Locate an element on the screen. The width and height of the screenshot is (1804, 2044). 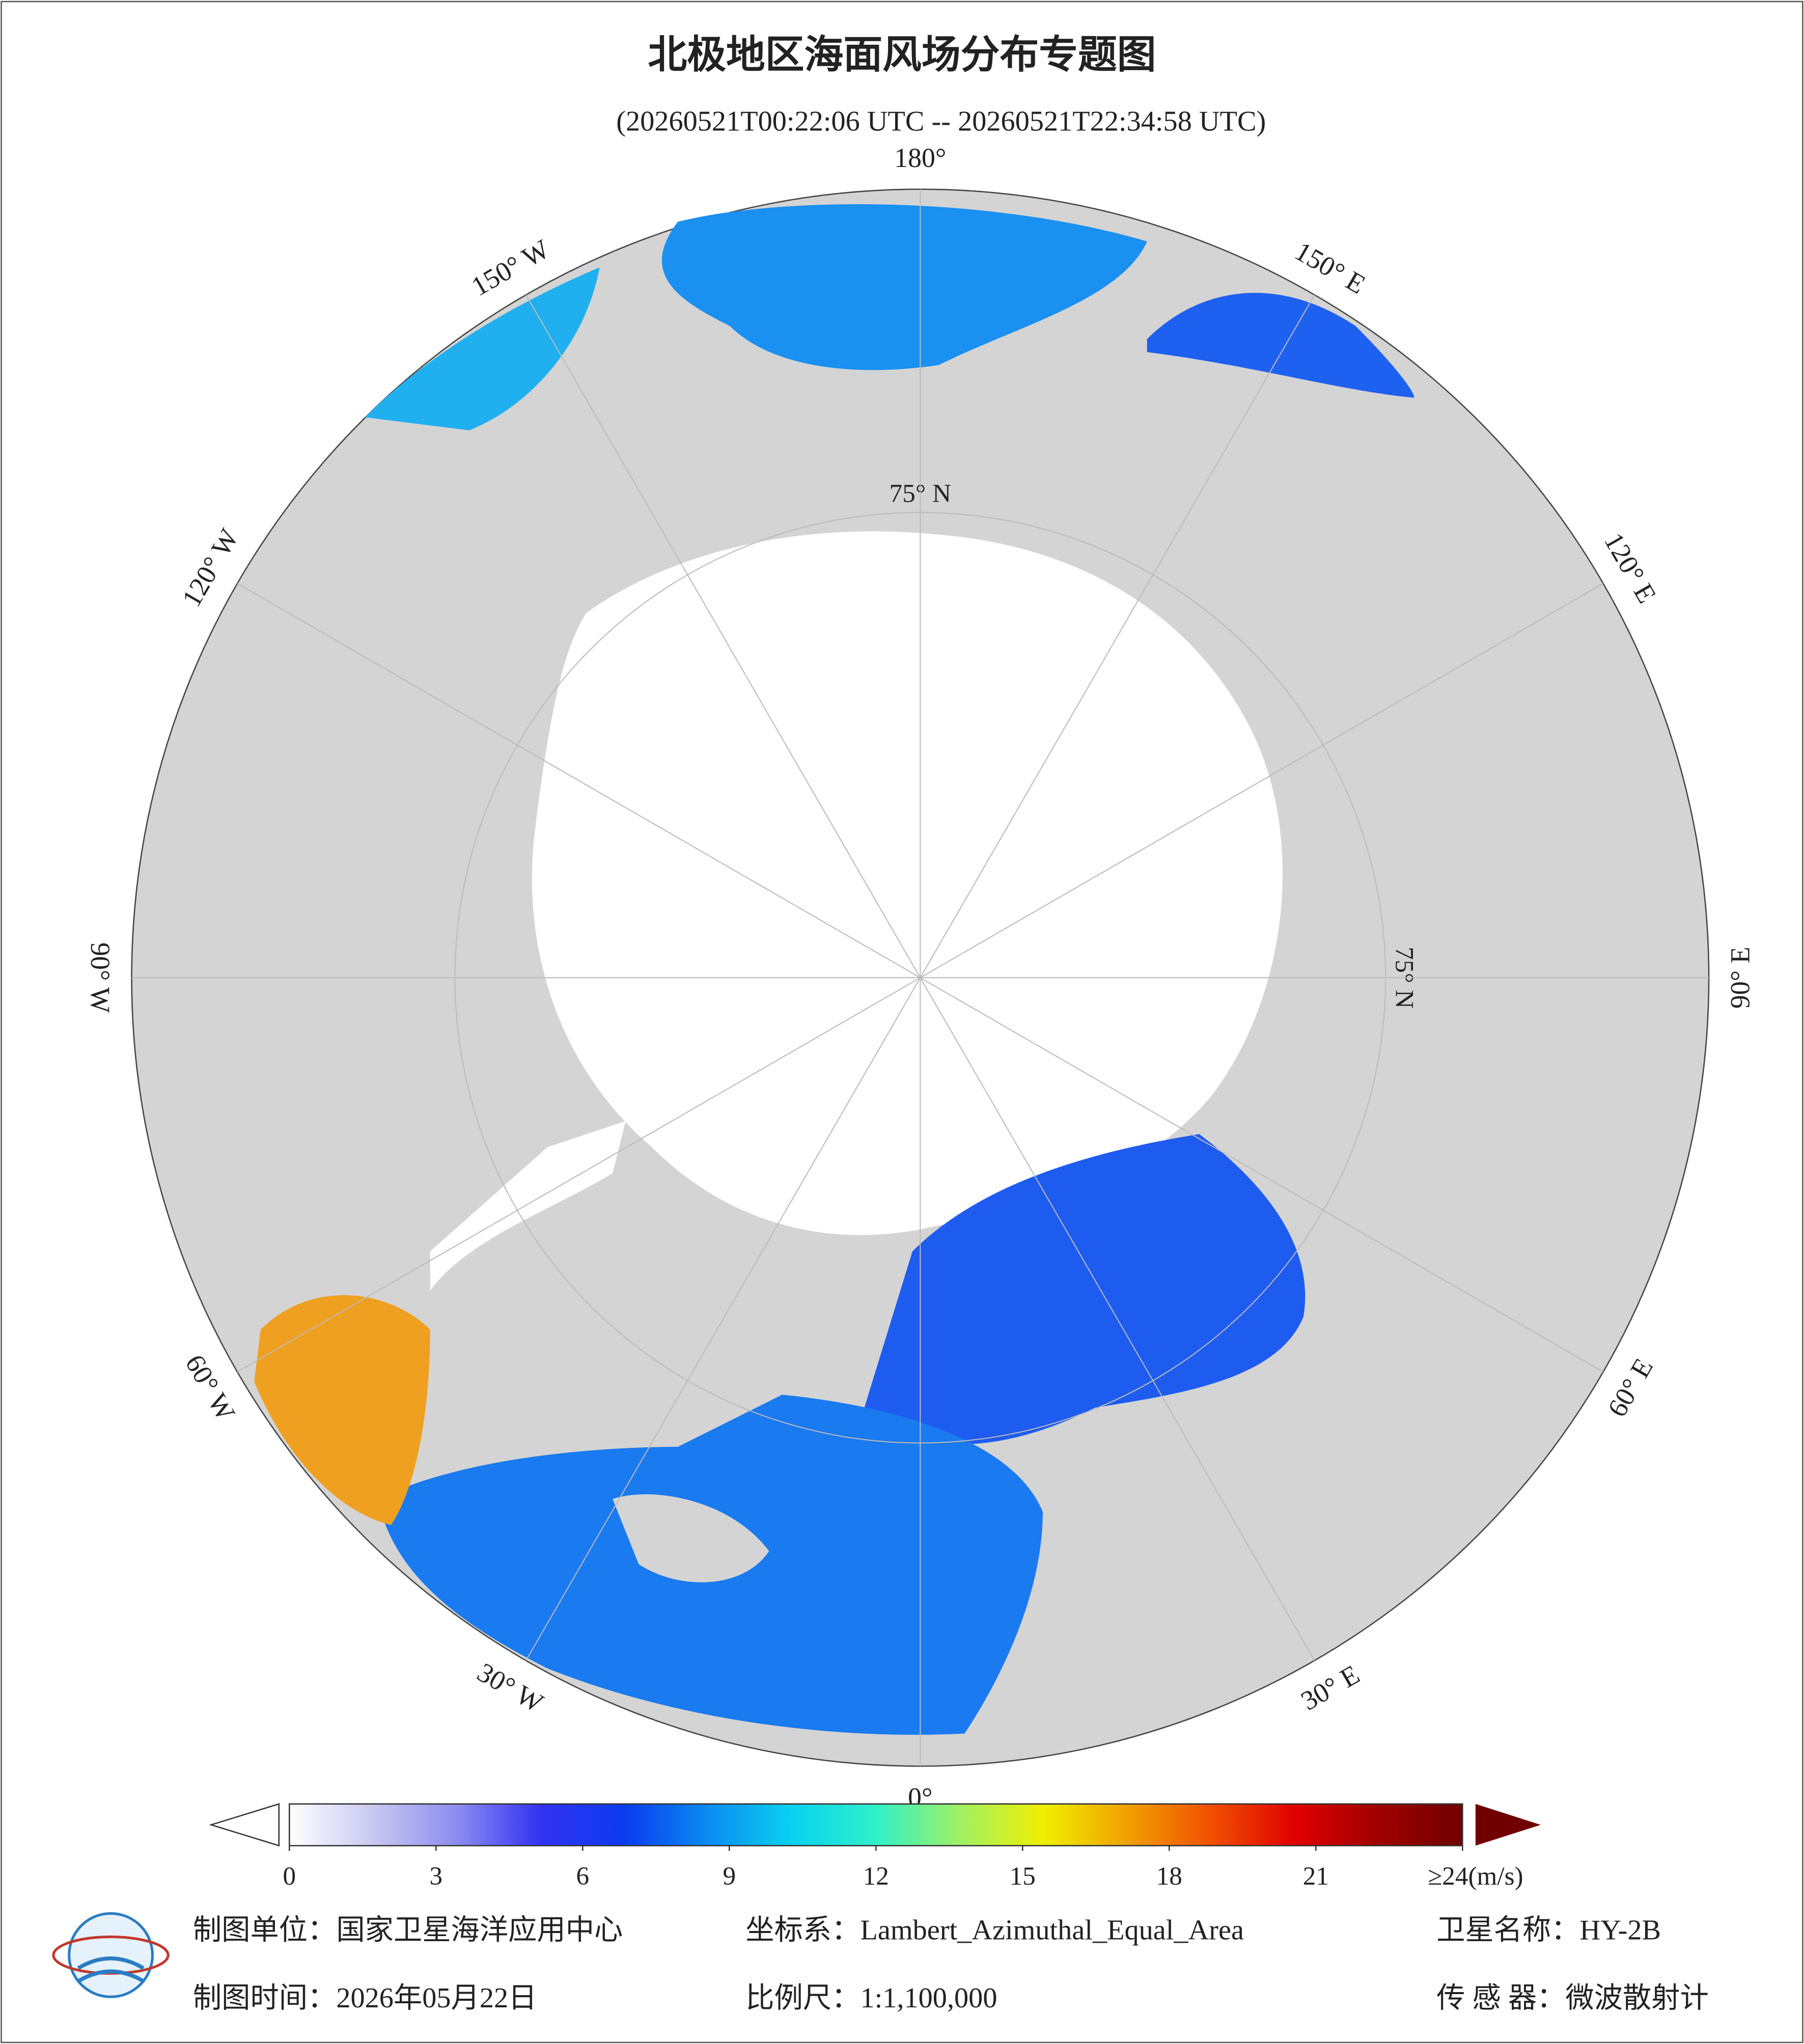
footer-crs: 坐标系：Lambert_Azimuthal_Equal_Area is located at coordinates (994, 1930).